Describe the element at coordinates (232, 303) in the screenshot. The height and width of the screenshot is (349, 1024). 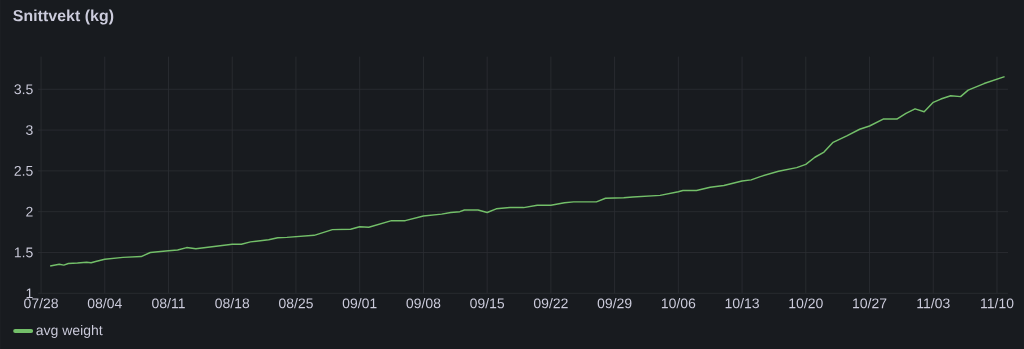
I see `x-tick-label: 08/18` at that location.